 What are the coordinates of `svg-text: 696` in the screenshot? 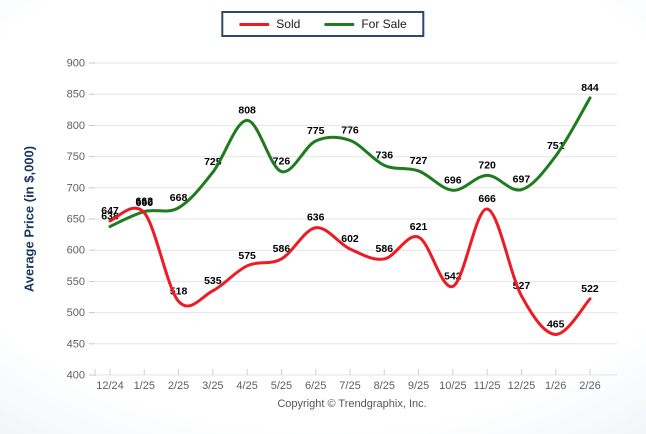 It's located at (453, 180).